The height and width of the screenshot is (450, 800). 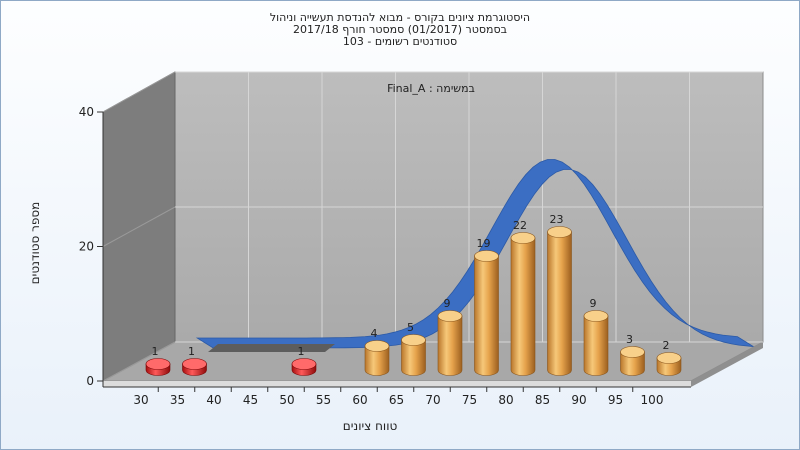 What do you see at coordinates (505, 400) in the screenshot?
I see `x-tick-label: 80` at bounding box center [505, 400].